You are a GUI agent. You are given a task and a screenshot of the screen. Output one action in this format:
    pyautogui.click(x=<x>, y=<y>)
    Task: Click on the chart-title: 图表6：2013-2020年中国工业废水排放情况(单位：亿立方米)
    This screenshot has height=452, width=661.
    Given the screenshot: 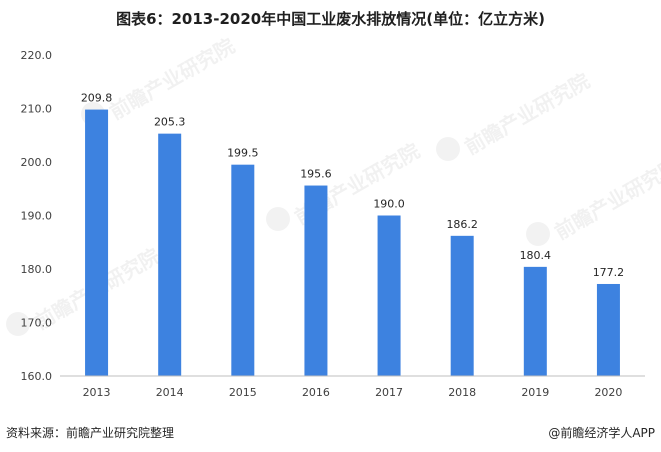 What is the action you would take?
    pyautogui.click(x=330, y=19)
    